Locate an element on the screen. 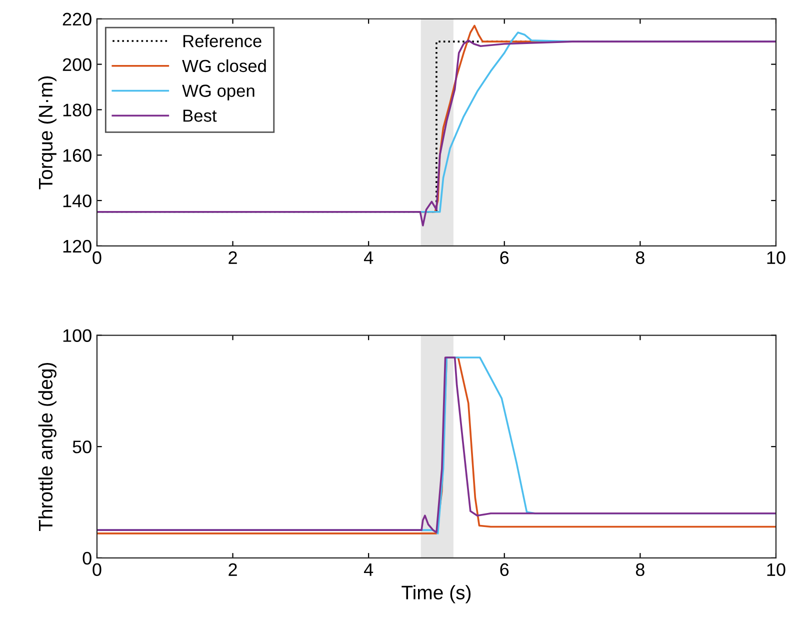 This screenshot has height=629, width=791. y-tick-label: 140 is located at coordinates (77, 201).